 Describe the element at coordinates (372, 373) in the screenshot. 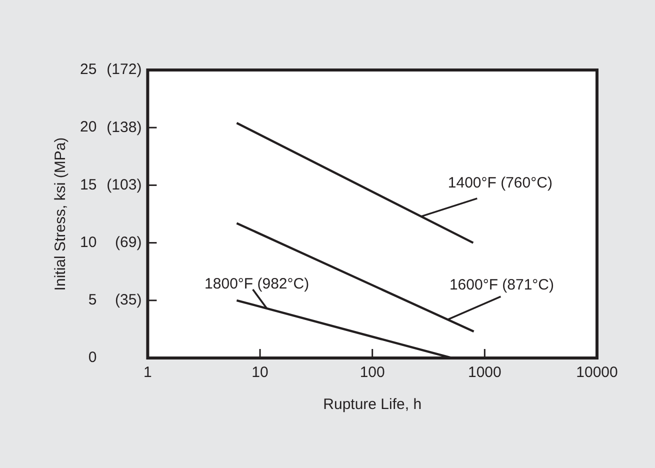

I see `x-tick-label: 100` at that location.